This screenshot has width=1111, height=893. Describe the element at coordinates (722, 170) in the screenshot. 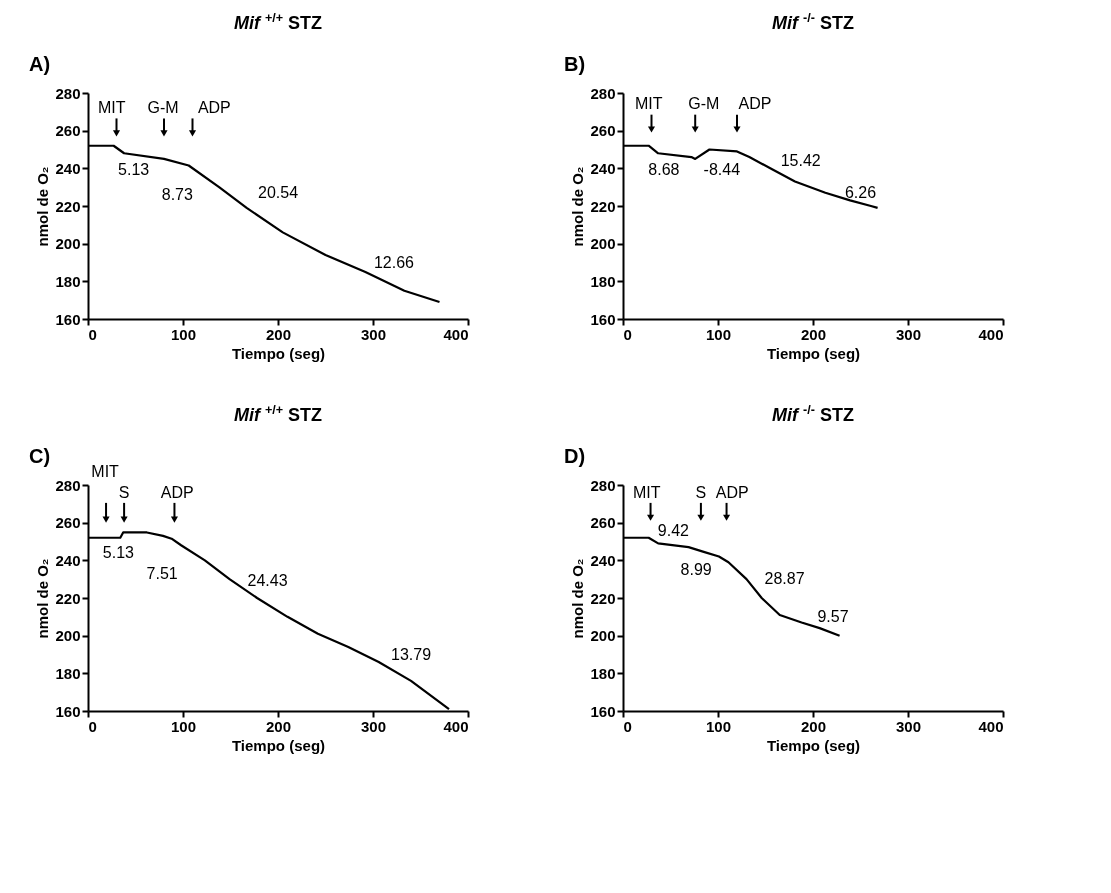

I see `annotation: -8.44` at that location.